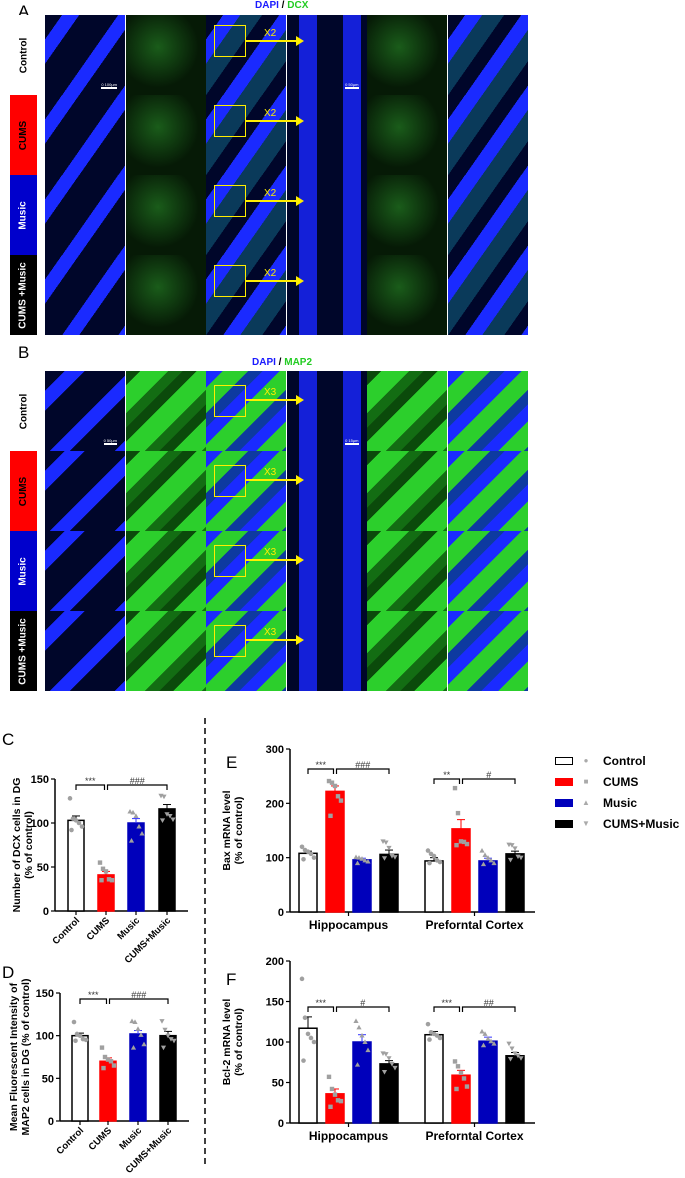 The width and height of the screenshot is (685, 1178). What do you see at coordinates (246, 215) in the screenshot?
I see `micrograph-merge-row2` at bounding box center [246, 215].